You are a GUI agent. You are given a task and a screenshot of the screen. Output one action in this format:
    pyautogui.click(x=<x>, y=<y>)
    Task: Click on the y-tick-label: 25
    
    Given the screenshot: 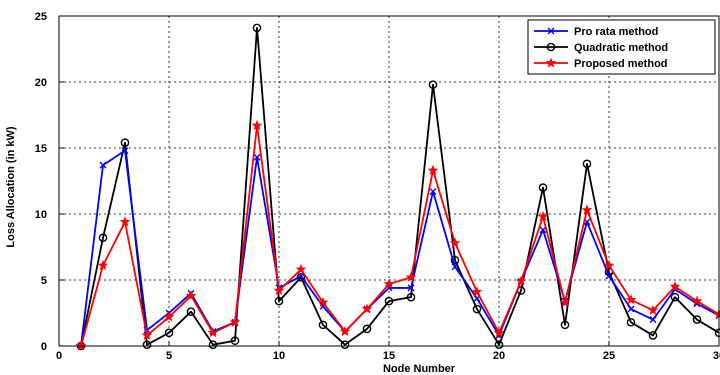 What is the action you would take?
    pyautogui.click(x=41, y=17)
    